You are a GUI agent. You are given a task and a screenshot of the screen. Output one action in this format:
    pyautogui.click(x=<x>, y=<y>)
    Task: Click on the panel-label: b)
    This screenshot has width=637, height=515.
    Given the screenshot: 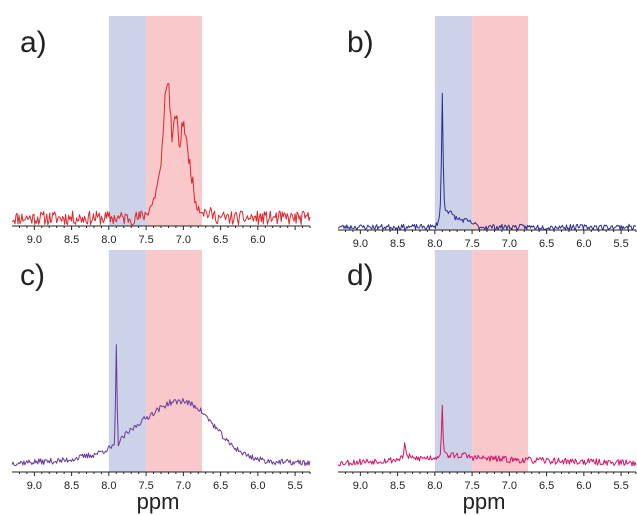 What is the action you would take?
    pyautogui.click(x=360, y=42)
    